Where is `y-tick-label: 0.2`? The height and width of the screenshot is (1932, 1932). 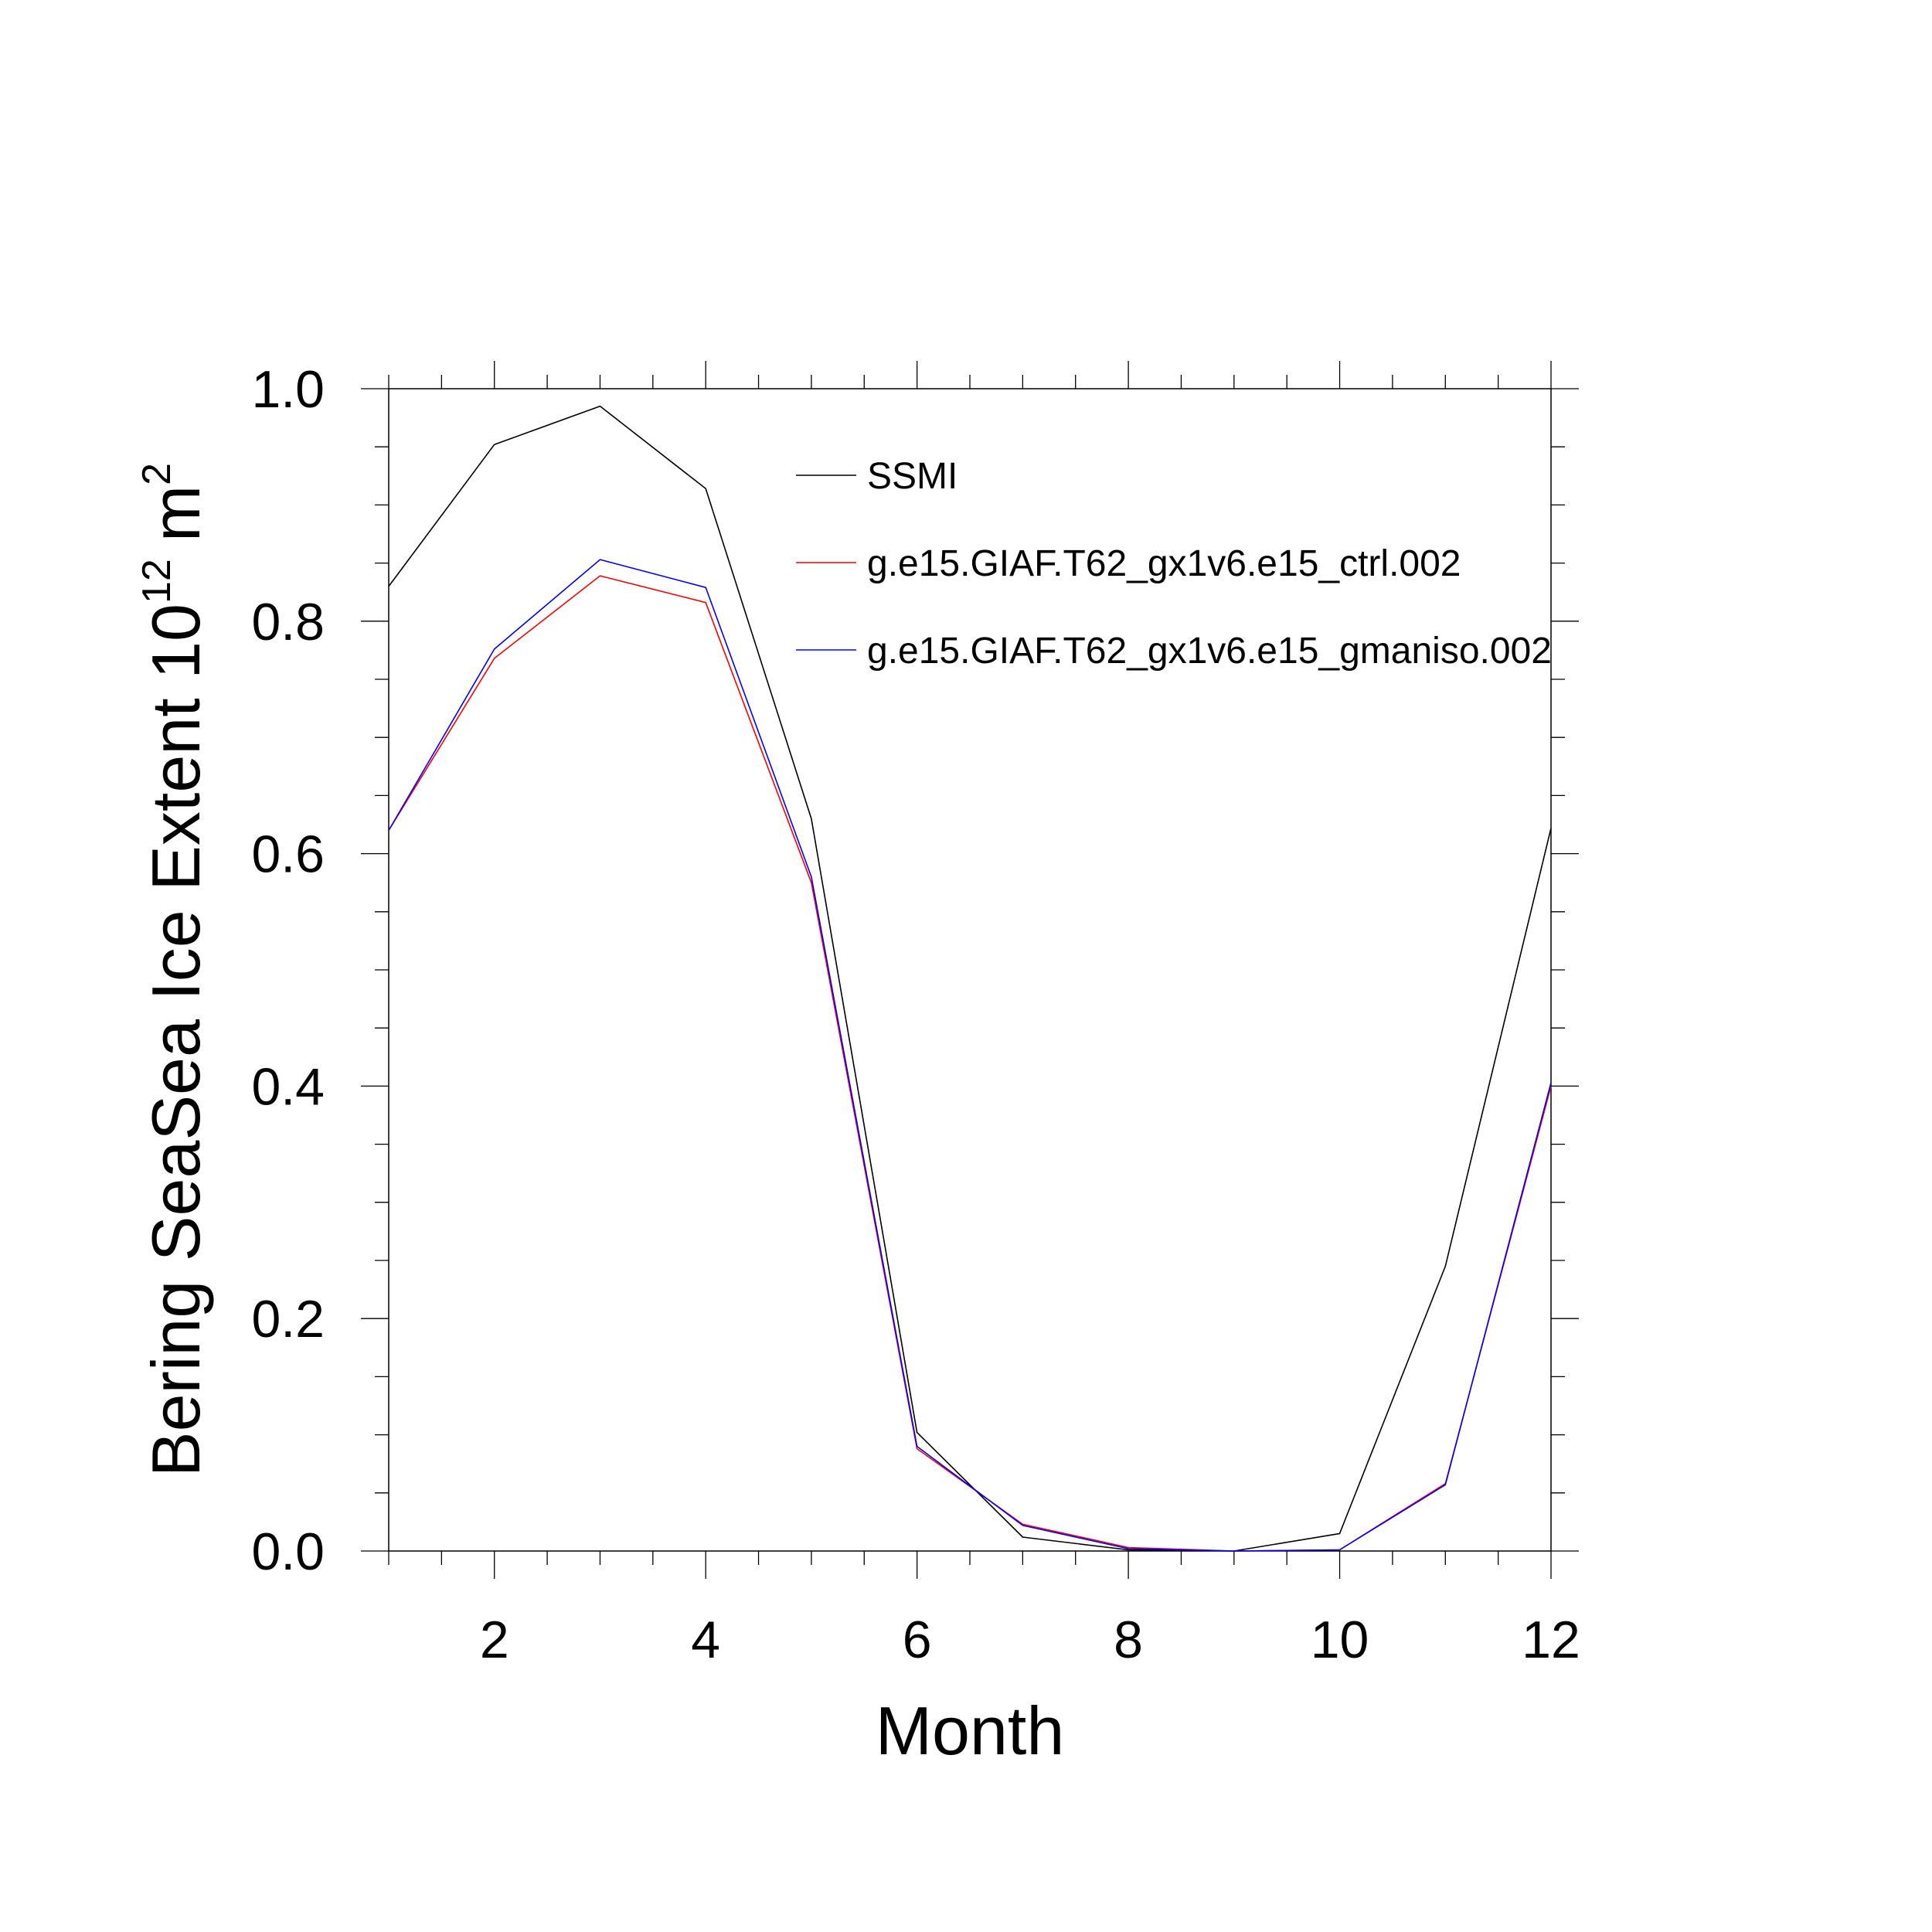 y-tick-label: 0.2 is located at coordinates (288, 1319).